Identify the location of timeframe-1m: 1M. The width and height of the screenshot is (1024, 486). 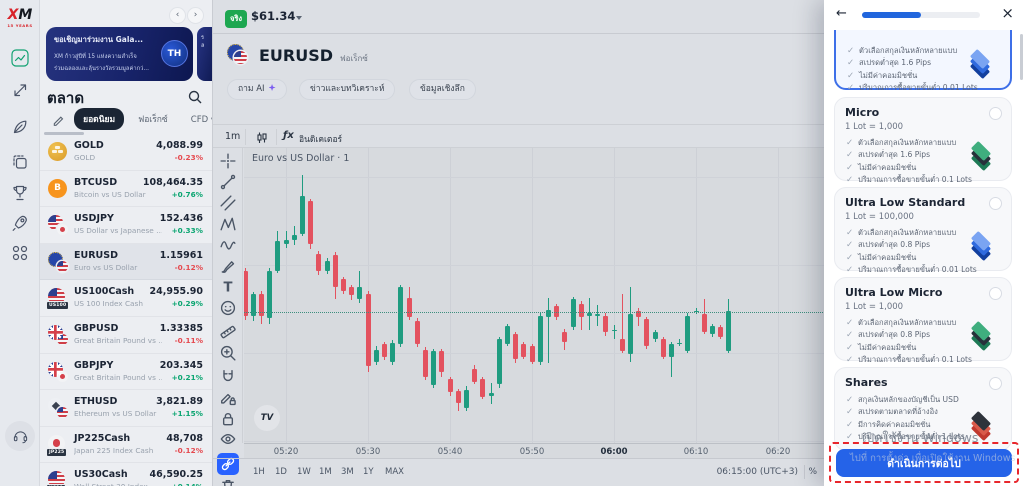
(325, 472).